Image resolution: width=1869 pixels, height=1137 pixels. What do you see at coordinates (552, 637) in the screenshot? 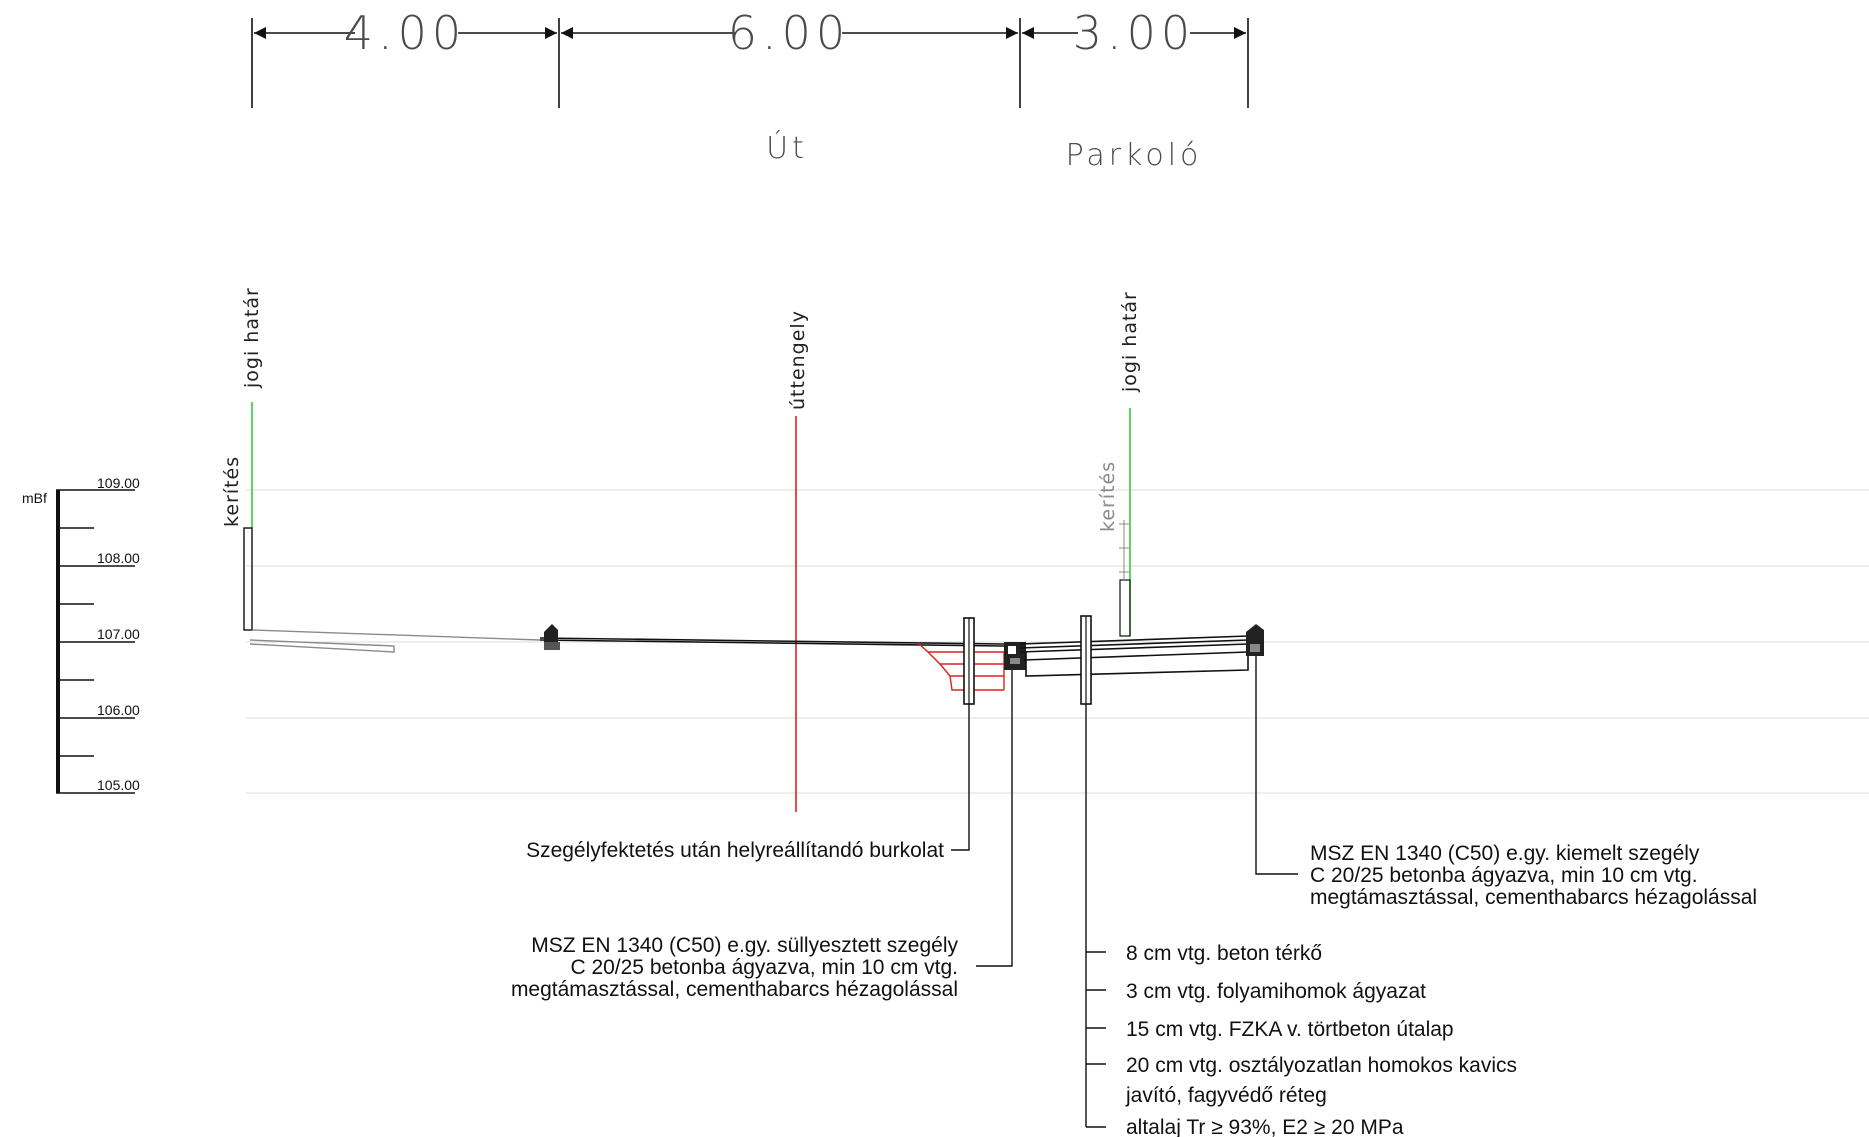
I see `drainage-inlet-icon` at bounding box center [552, 637].